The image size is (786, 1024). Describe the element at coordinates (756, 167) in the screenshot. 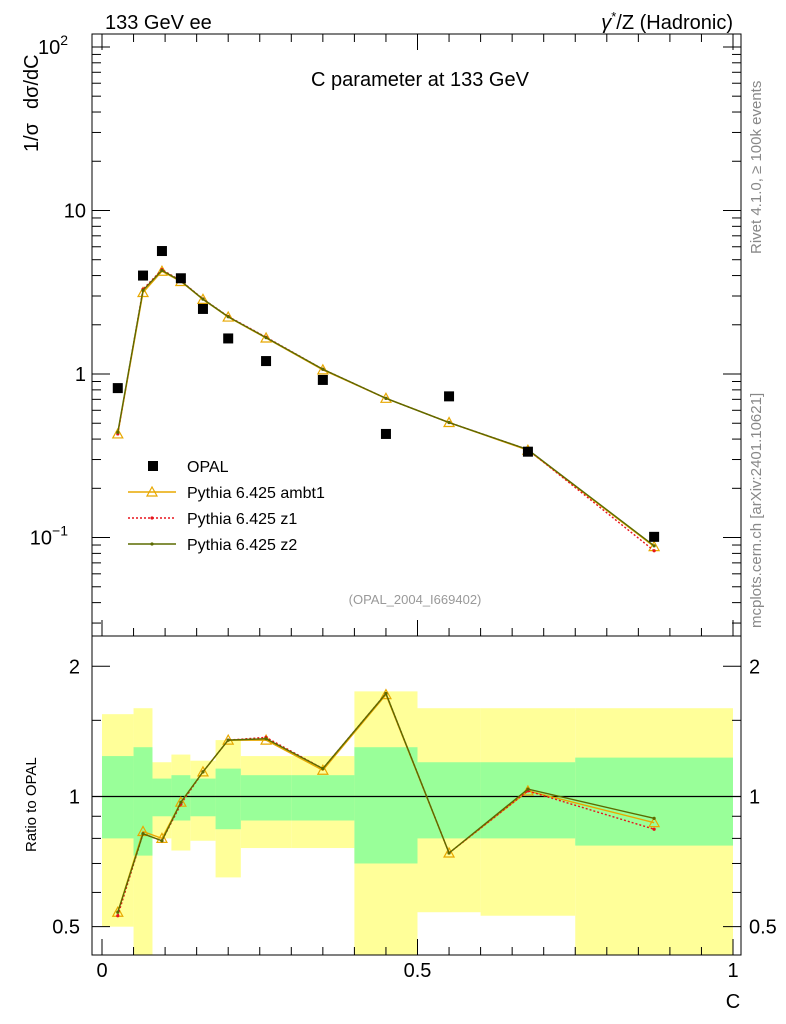

I see `rivet-version-label: Rivet 4.1.0, ≥ 100k events` at that location.